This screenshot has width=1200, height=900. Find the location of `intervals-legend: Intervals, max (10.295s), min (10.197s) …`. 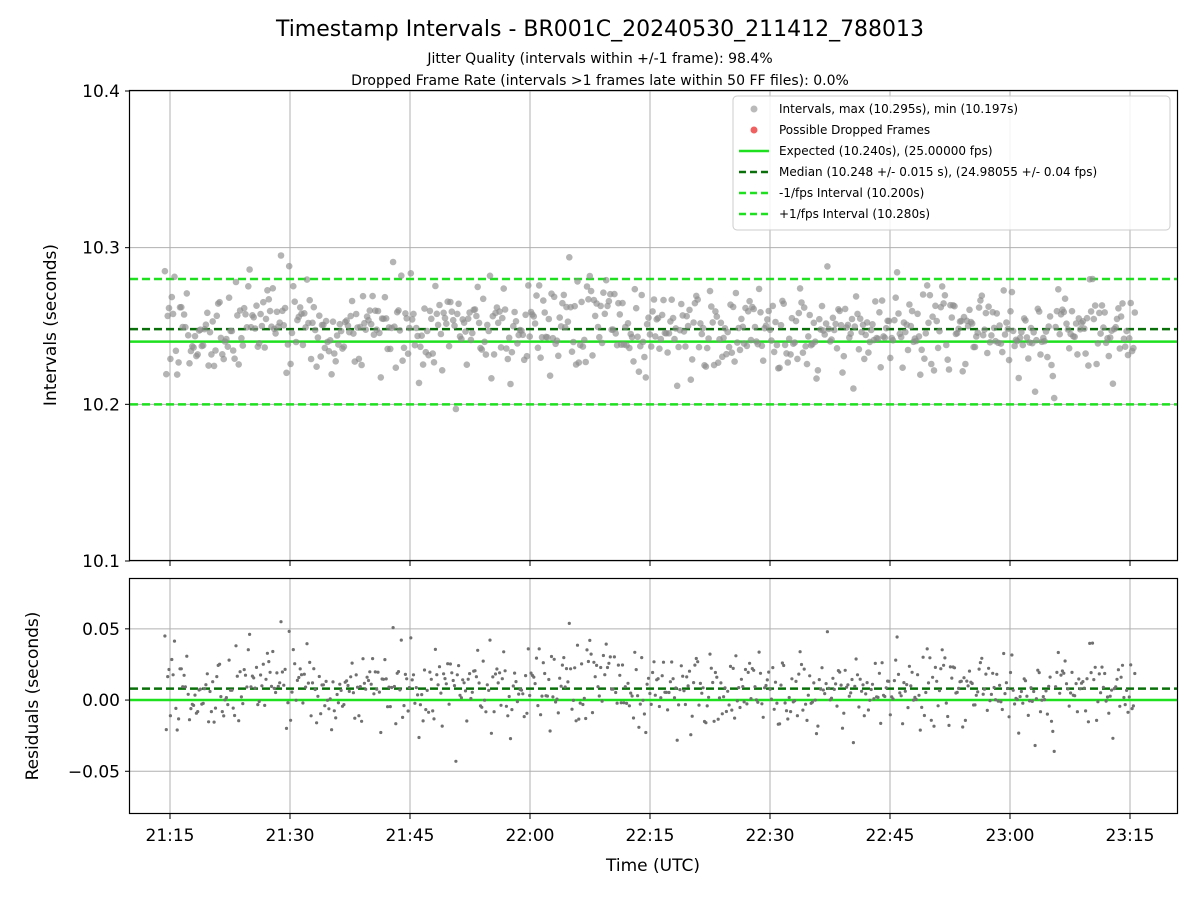

intervals-legend: Intervals, max (10.295s), min (10.197s) … is located at coordinates (951, 163).